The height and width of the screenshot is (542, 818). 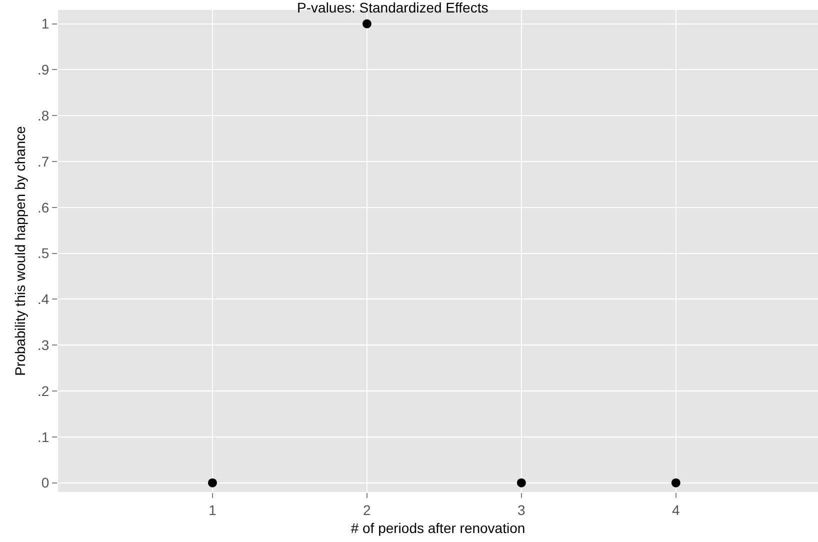 What do you see at coordinates (44, 161) in the screenshot?
I see `y-tick-label: .7` at bounding box center [44, 161].